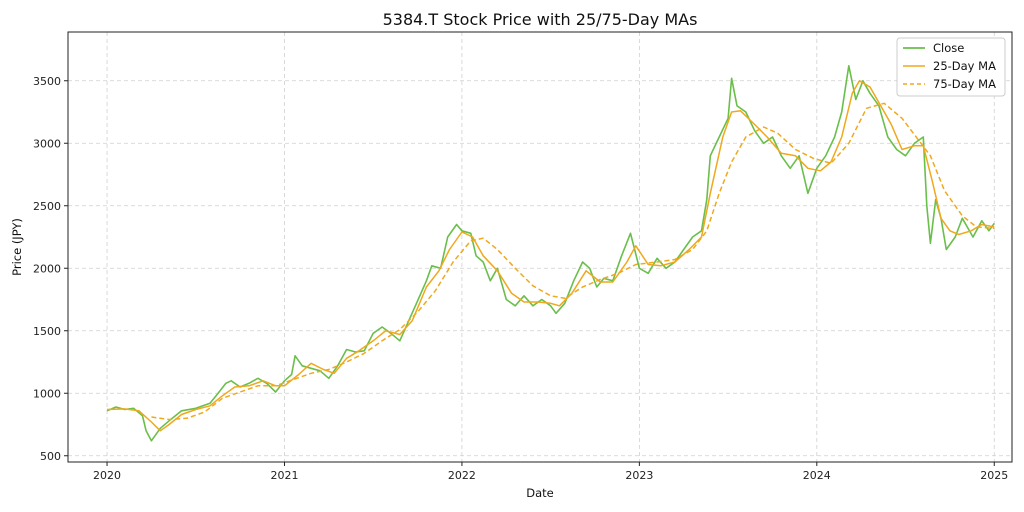 The width and height of the screenshot is (1024, 512). What do you see at coordinates (47, 393) in the screenshot?
I see `y-tick-label: 1000` at bounding box center [47, 393].